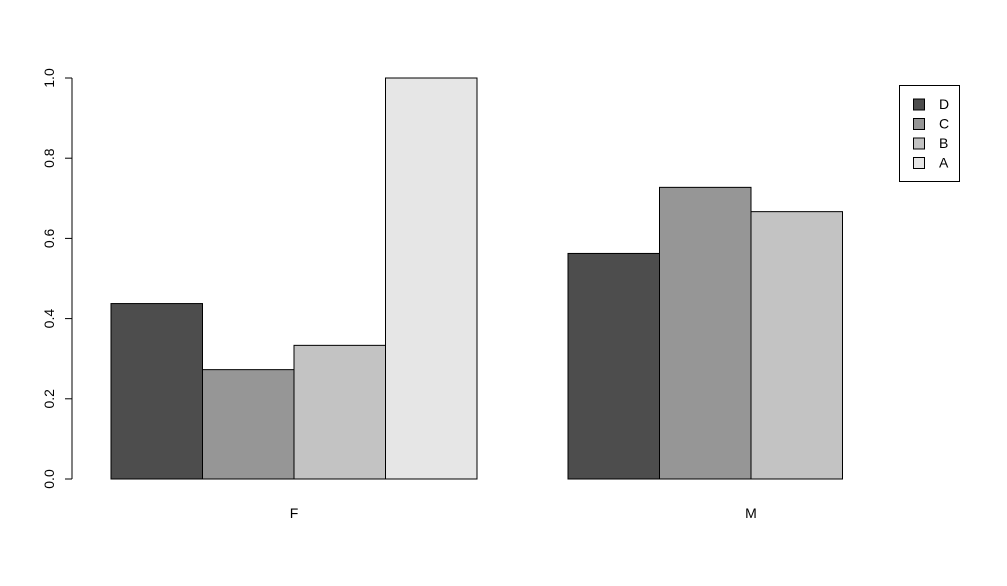 The image size is (1007, 586). What do you see at coordinates (919, 163) in the screenshot?
I see `legend-swatch-A` at bounding box center [919, 163].